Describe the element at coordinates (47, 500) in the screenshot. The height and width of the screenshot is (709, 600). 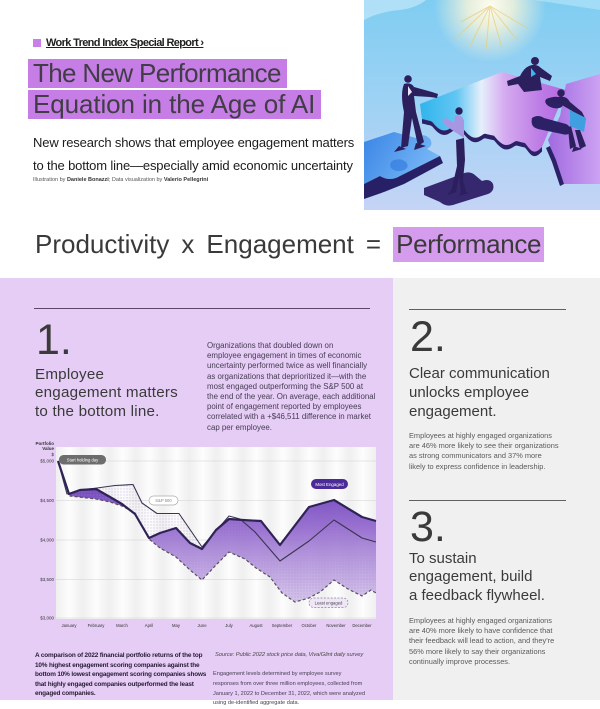
I see `svg-text: $4,500` at that location.